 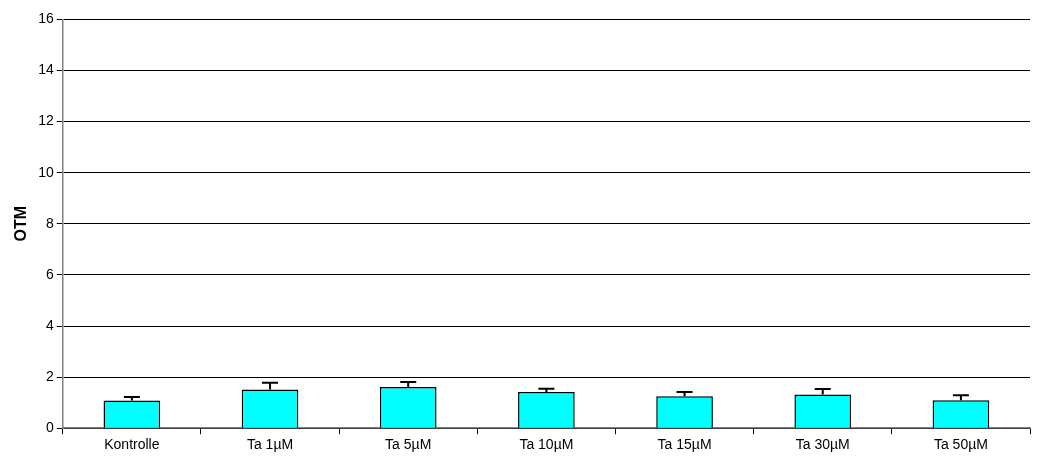 What do you see at coordinates (132, 444) in the screenshot?
I see `x-tick-label: Kontrolle` at bounding box center [132, 444].